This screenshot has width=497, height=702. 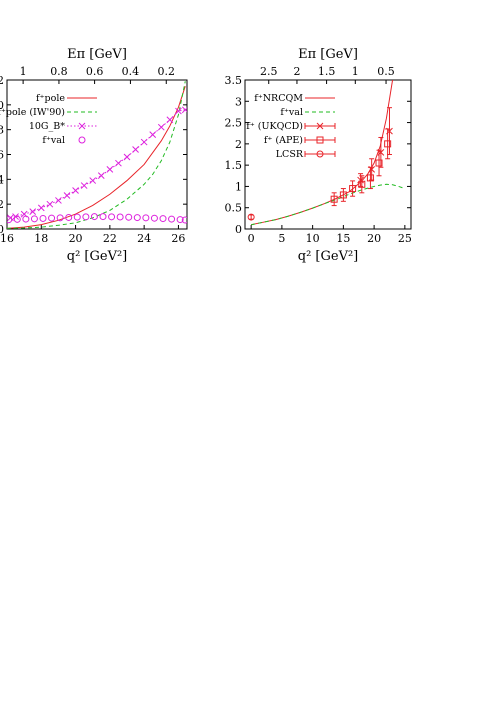 What do you see at coordinates (131, 71) in the screenshot?
I see `top-tick-label: 0.4` at bounding box center [131, 71].